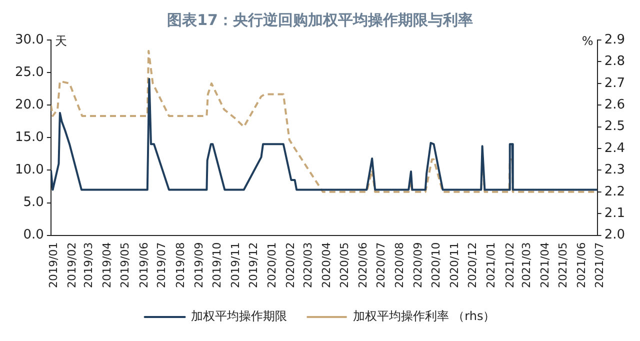 This screenshot has width=640, height=341. I want to click on y-tick-label: 30.0, so click(29, 40).